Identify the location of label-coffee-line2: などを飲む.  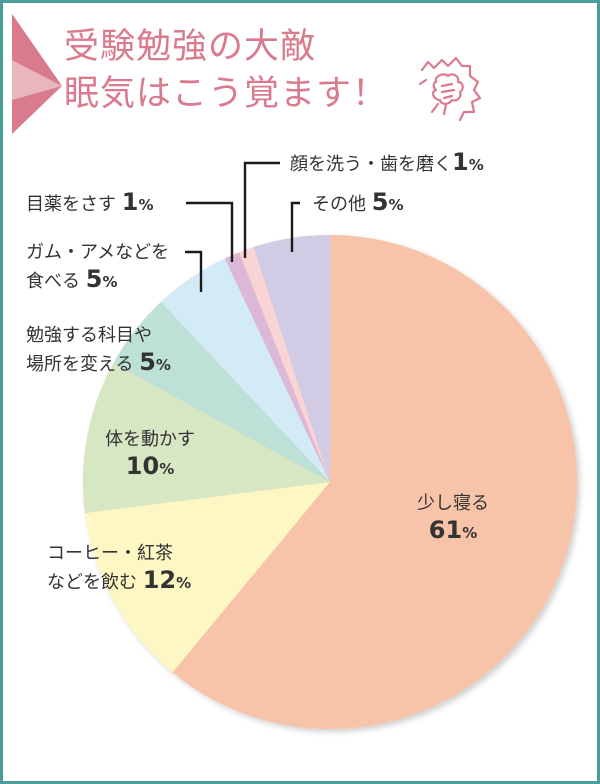
(92, 582).